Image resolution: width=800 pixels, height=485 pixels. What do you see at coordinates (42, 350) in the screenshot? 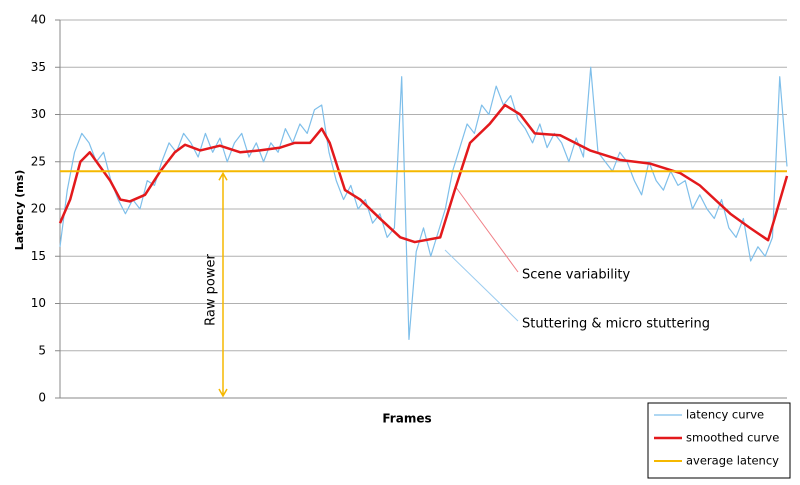
I see `y-tick-label: 5` at bounding box center [42, 350].